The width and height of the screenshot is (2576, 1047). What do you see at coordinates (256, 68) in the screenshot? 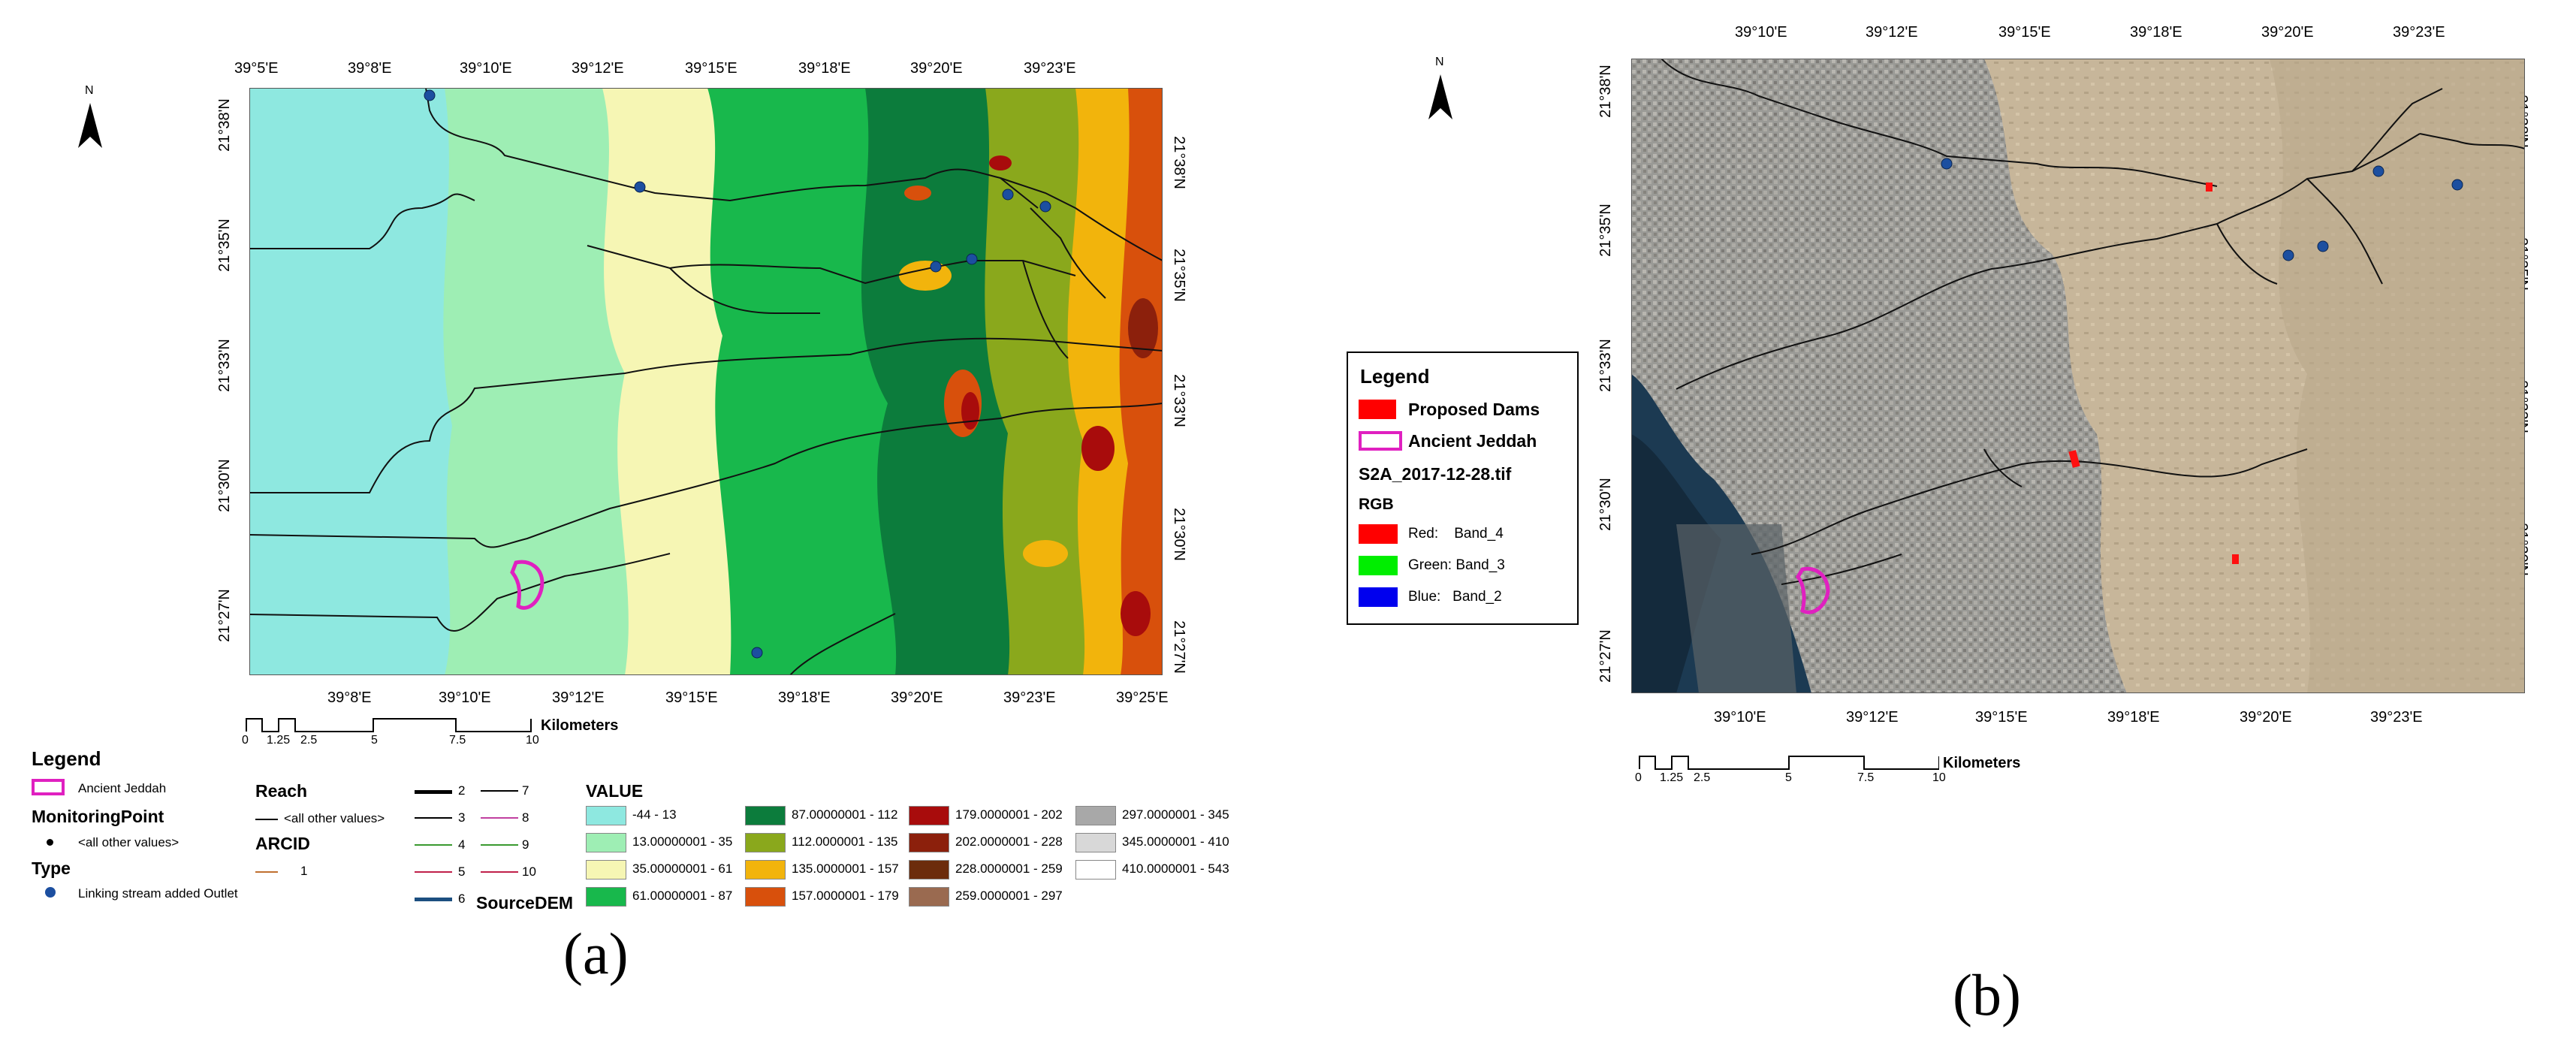
I see `tick-label: 39°5'E` at bounding box center [256, 68].